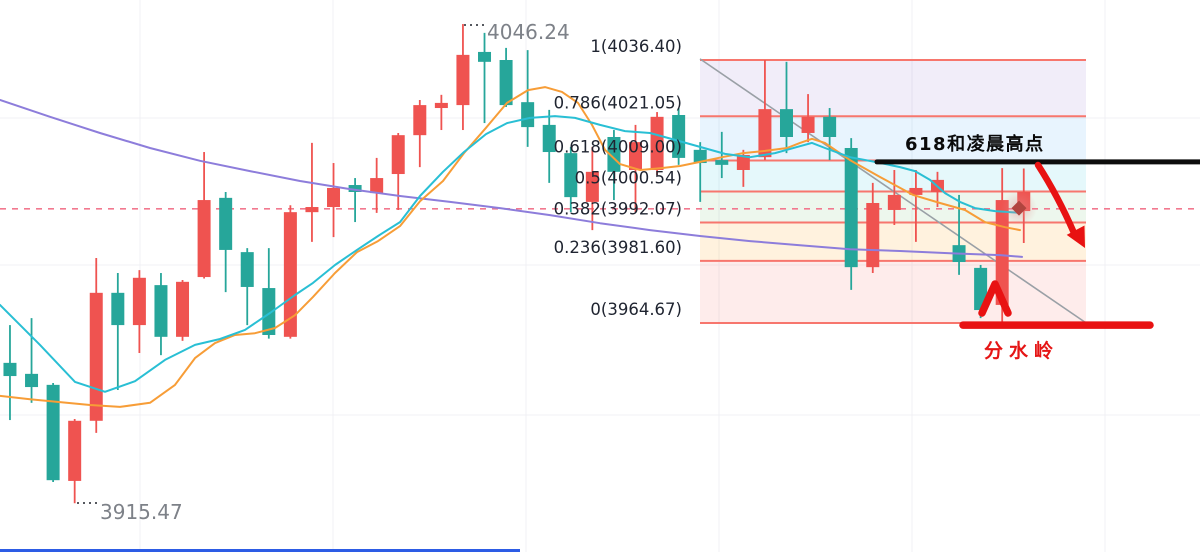 Image resolution: width=1200 pixels, height=552 pixels. Describe the element at coordinates (528, 32) in the screenshot. I see `high-price-label: 4046.24` at that location.